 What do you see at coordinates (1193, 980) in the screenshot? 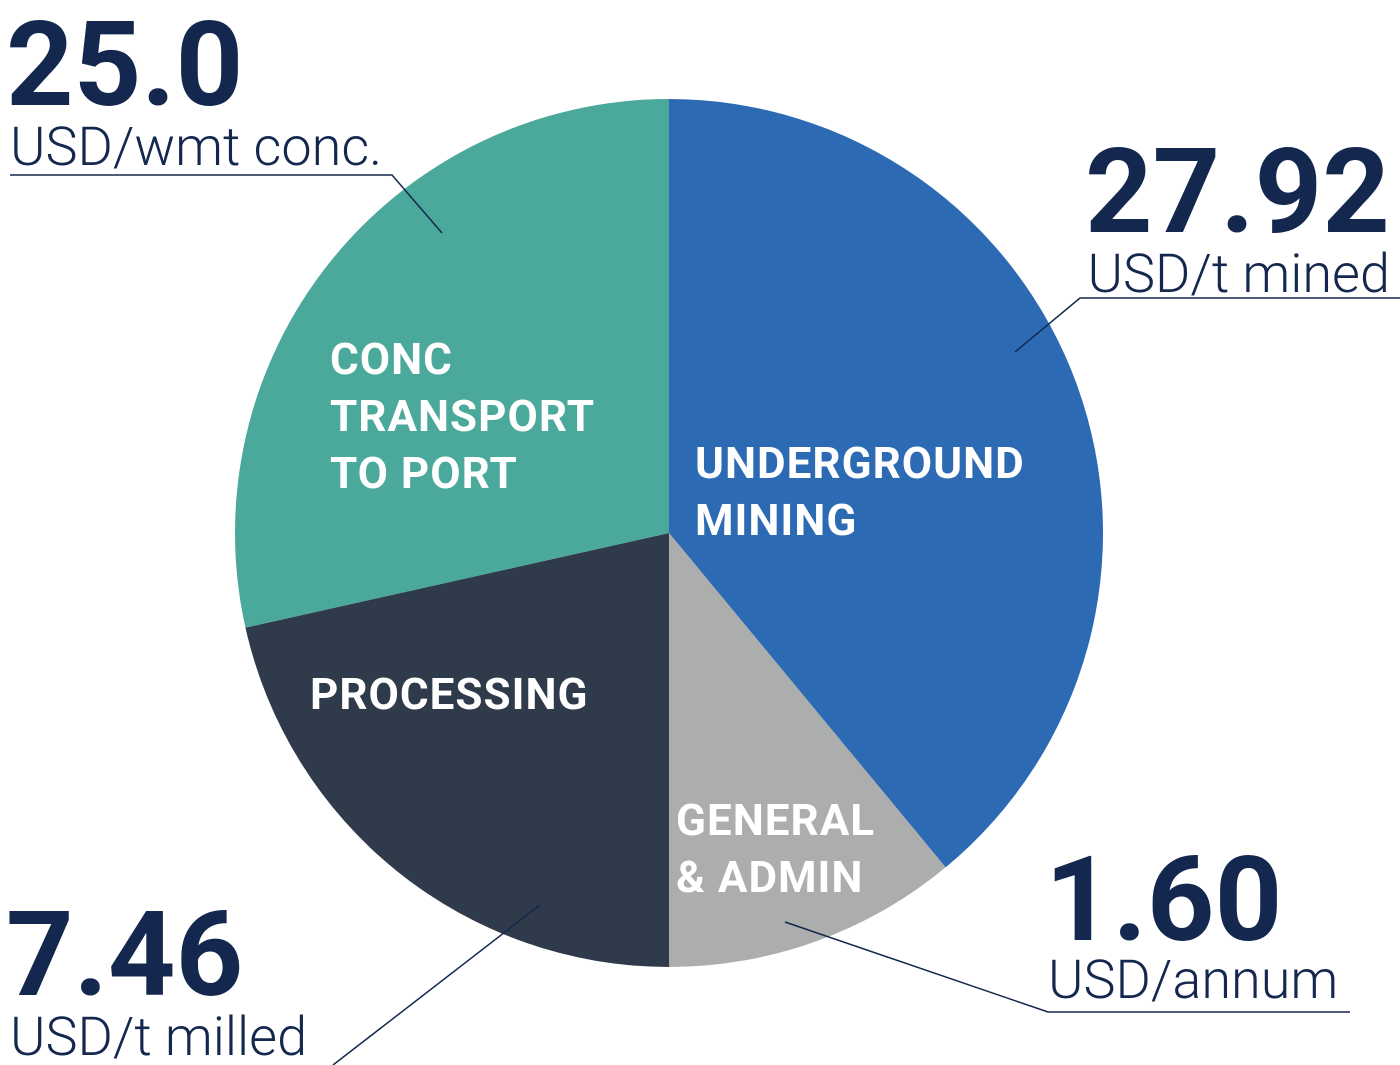
I see `callout-unit: USD/annum` at bounding box center [1193, 980].